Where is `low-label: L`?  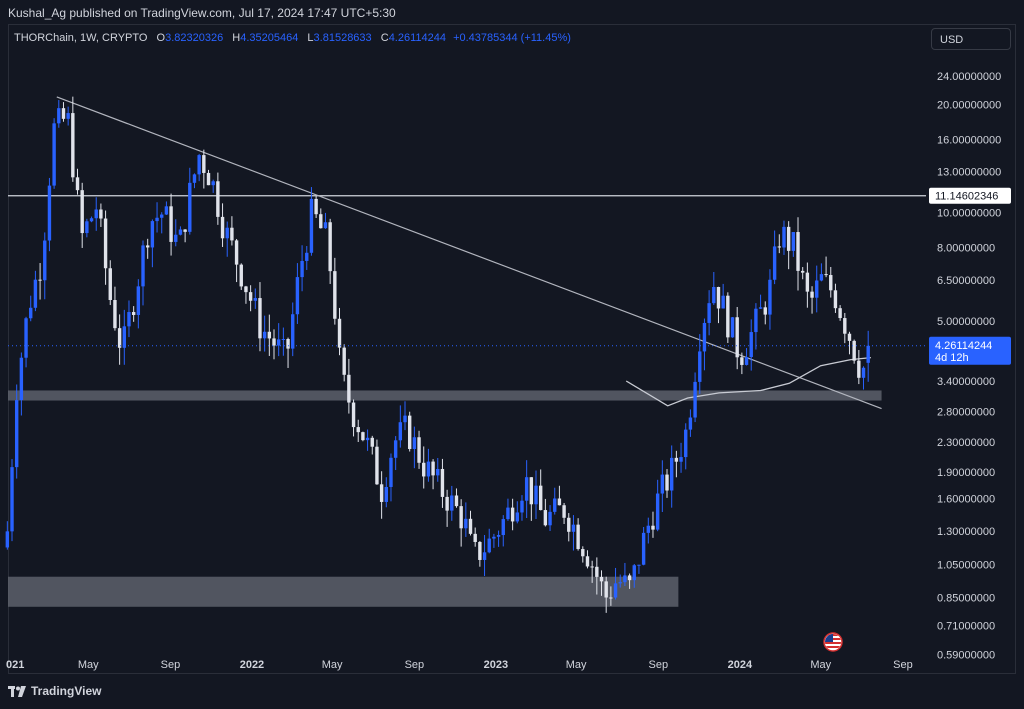 low-label: L is located at coordinates (310, 38).